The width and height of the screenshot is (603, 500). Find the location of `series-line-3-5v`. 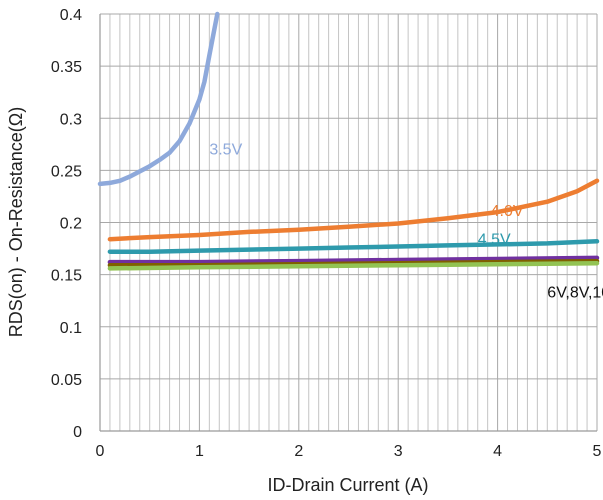

series-line-3-5v is located at coordinates (158, 99).